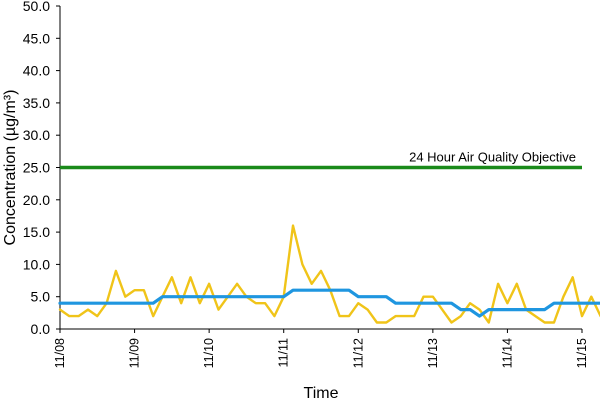 Image resolution: width=600 pixels, height=400 pixels. Describe the element at coordinates (507, 353) in the screenshot. I see `x-tick-label: 11/14` at that location.